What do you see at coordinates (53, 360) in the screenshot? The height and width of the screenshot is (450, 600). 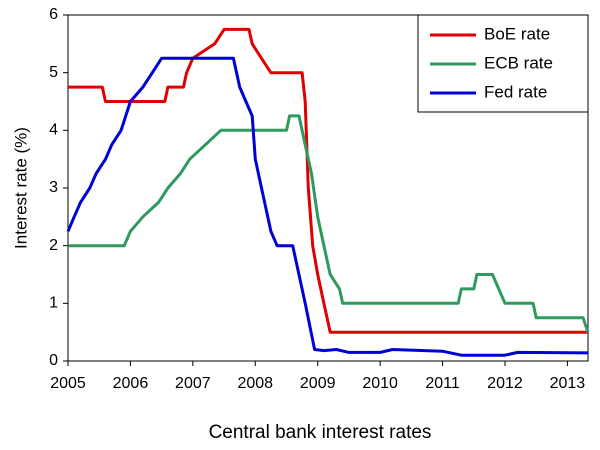 I see `y-tick-label: 0` at bounding box center [53, 360].